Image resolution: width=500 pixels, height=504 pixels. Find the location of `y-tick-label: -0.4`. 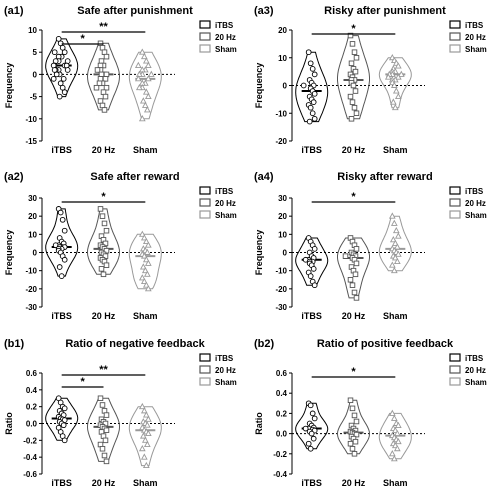

y-tick-label: -0.4 is located at coordinates (280, 474).